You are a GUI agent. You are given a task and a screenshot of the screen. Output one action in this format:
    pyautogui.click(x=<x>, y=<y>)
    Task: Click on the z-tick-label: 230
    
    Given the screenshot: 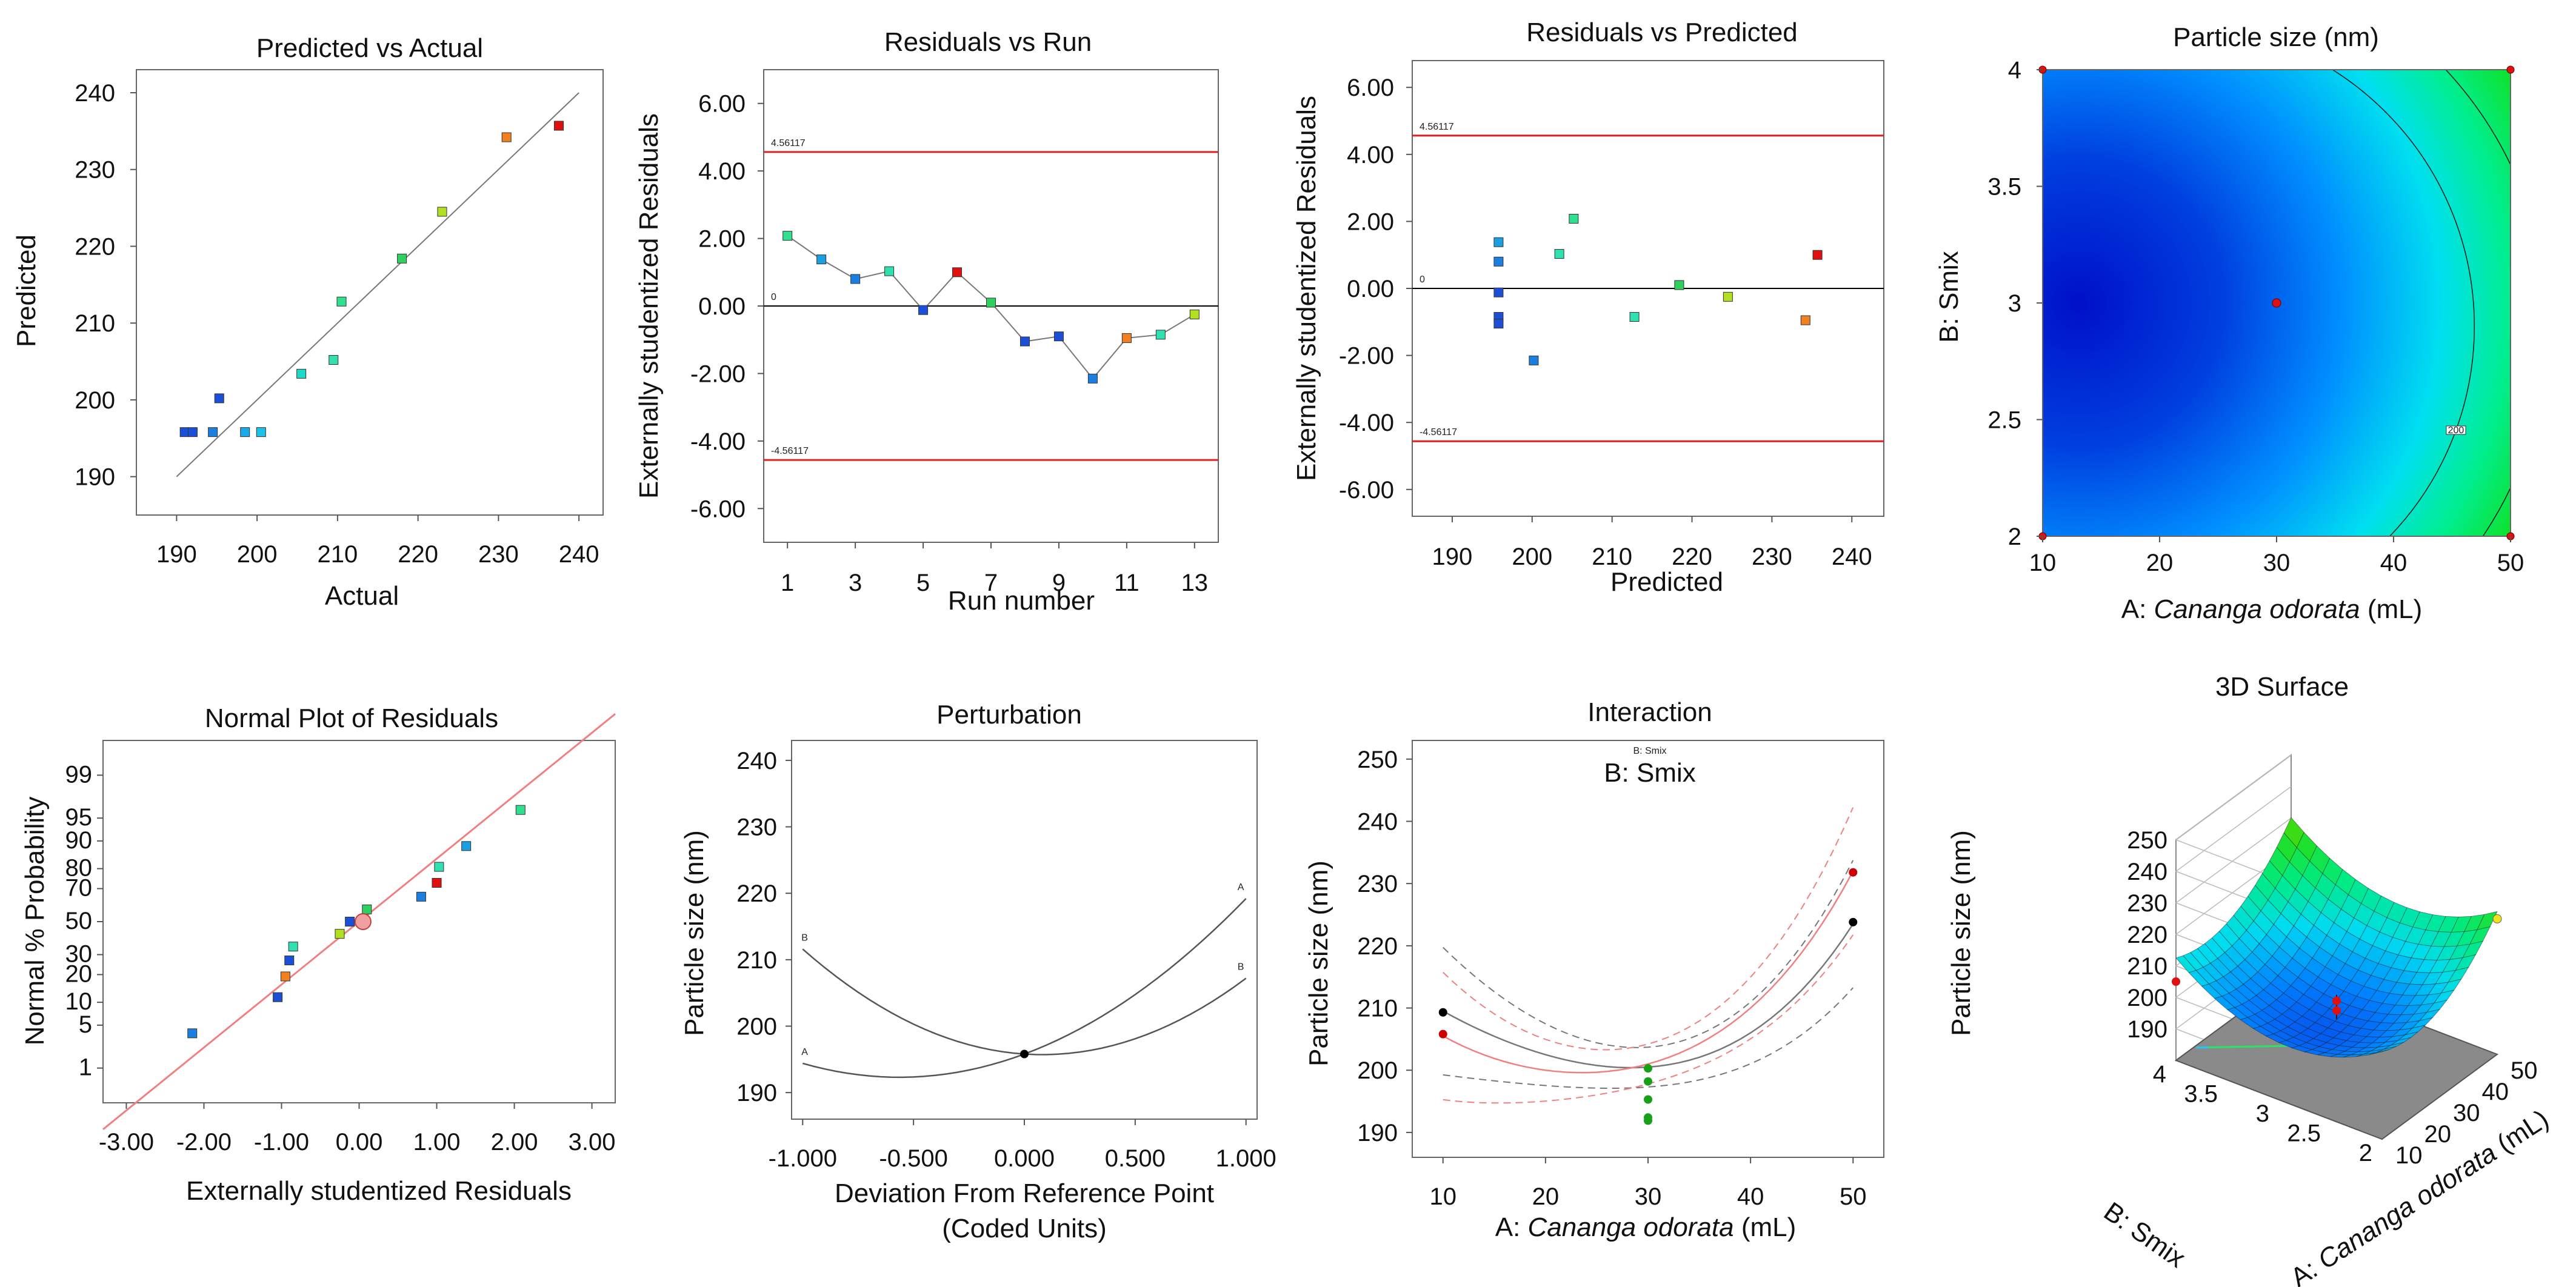 What is the action you would take?
    pyautogui.click(x=2147, y=904)
    